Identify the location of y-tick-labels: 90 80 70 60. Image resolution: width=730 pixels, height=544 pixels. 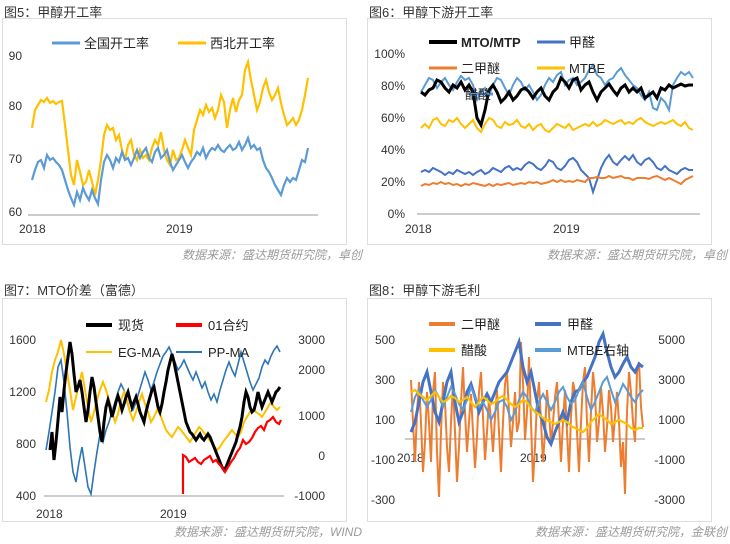
(16, 134).